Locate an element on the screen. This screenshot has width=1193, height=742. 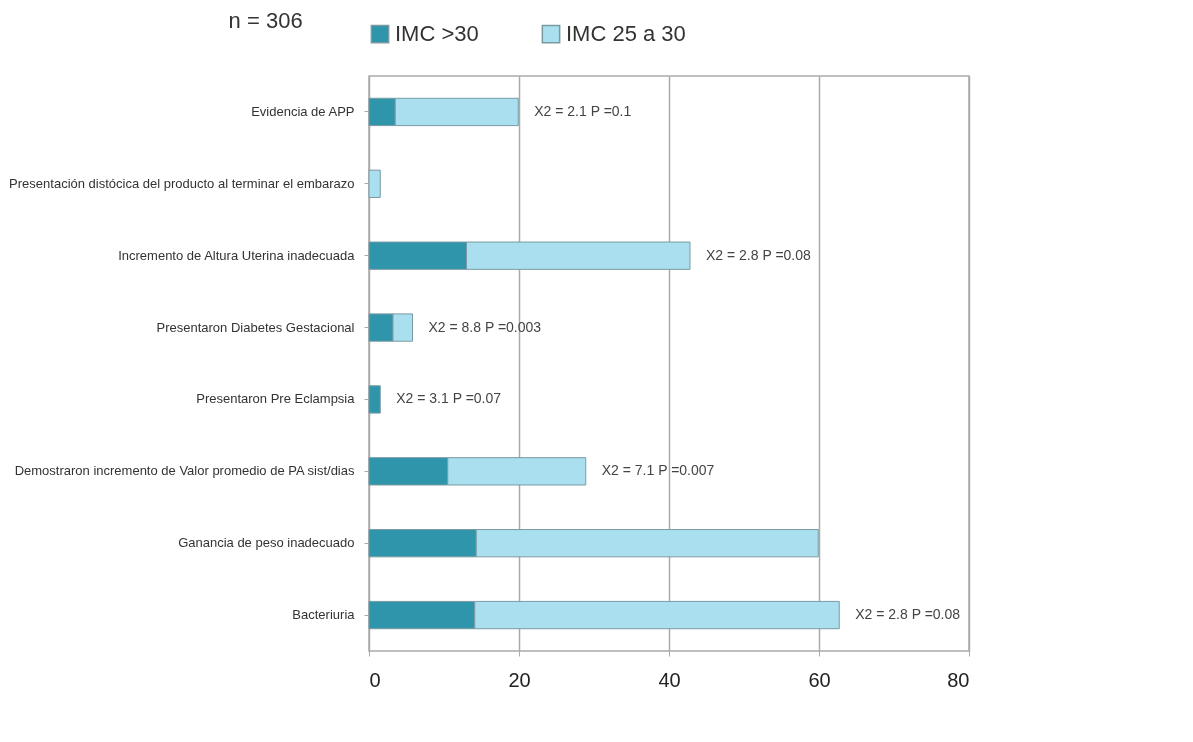
y-tick-label: Demostraron incremento de Valor promedio de PA sist/dias is located at coordinates (184, 471).